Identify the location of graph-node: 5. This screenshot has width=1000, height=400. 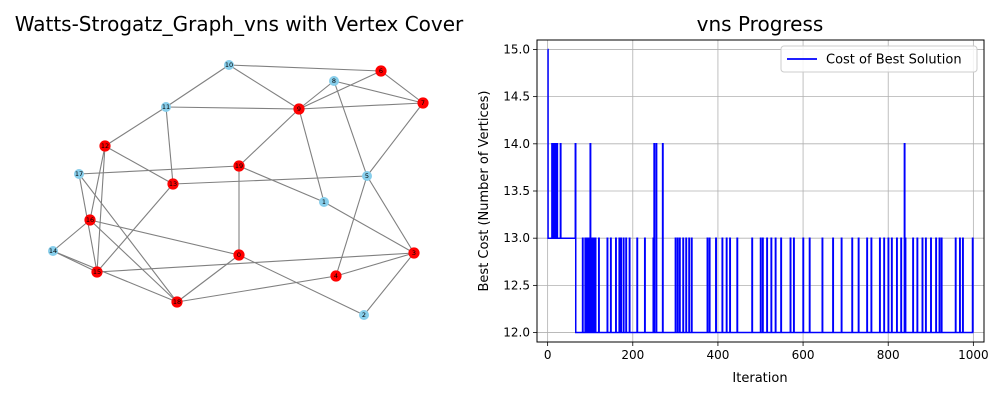
(367, 176).